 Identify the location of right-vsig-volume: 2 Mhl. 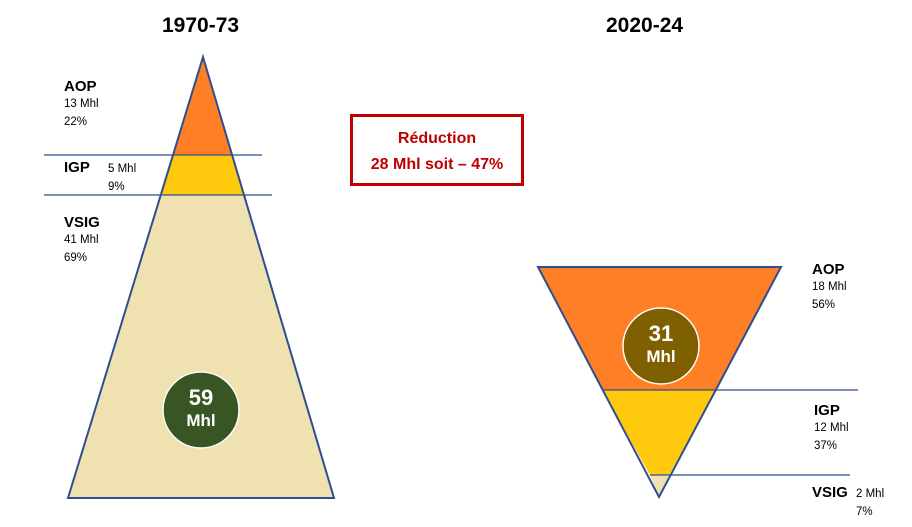
(870, 494).